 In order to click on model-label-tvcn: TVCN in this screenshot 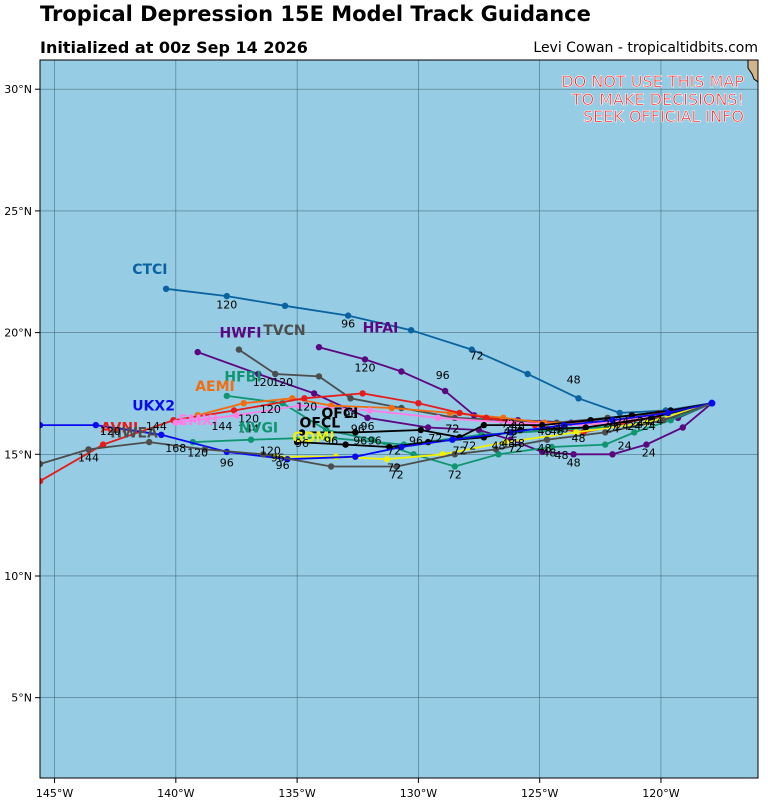, I will do `click(284, 331)`.